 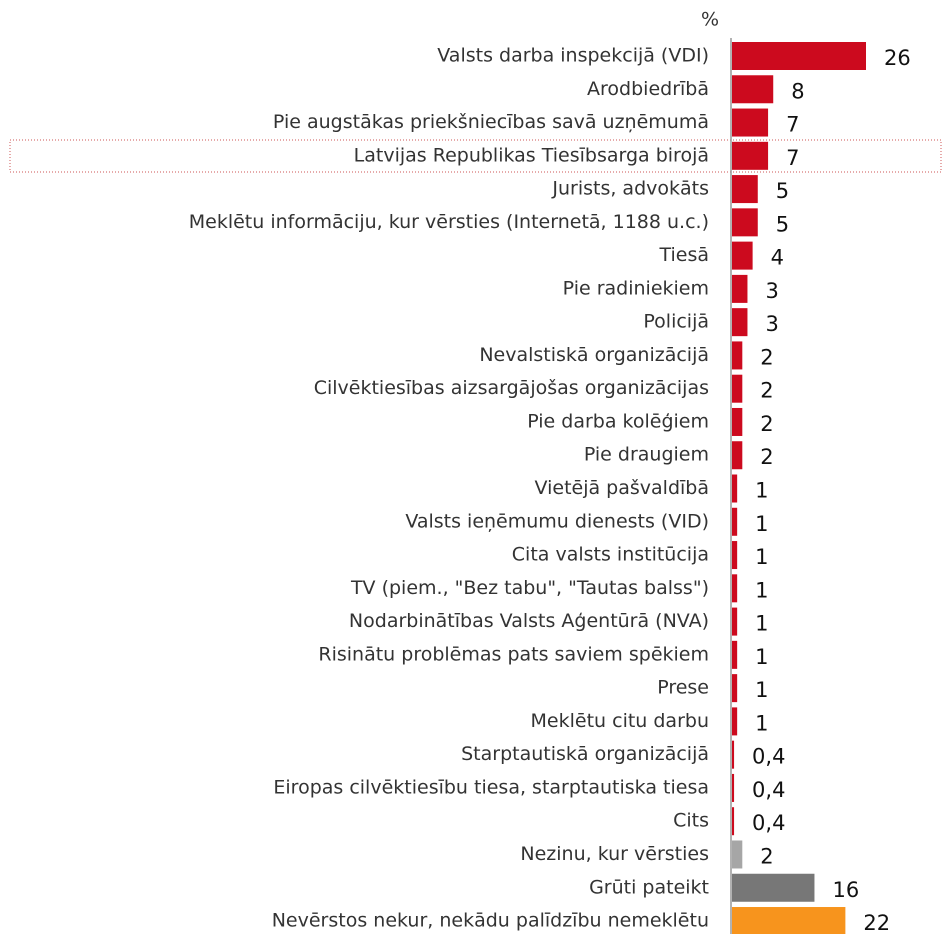 I want to click on category-label: Pie draugiem, so click(x=646, y=455).